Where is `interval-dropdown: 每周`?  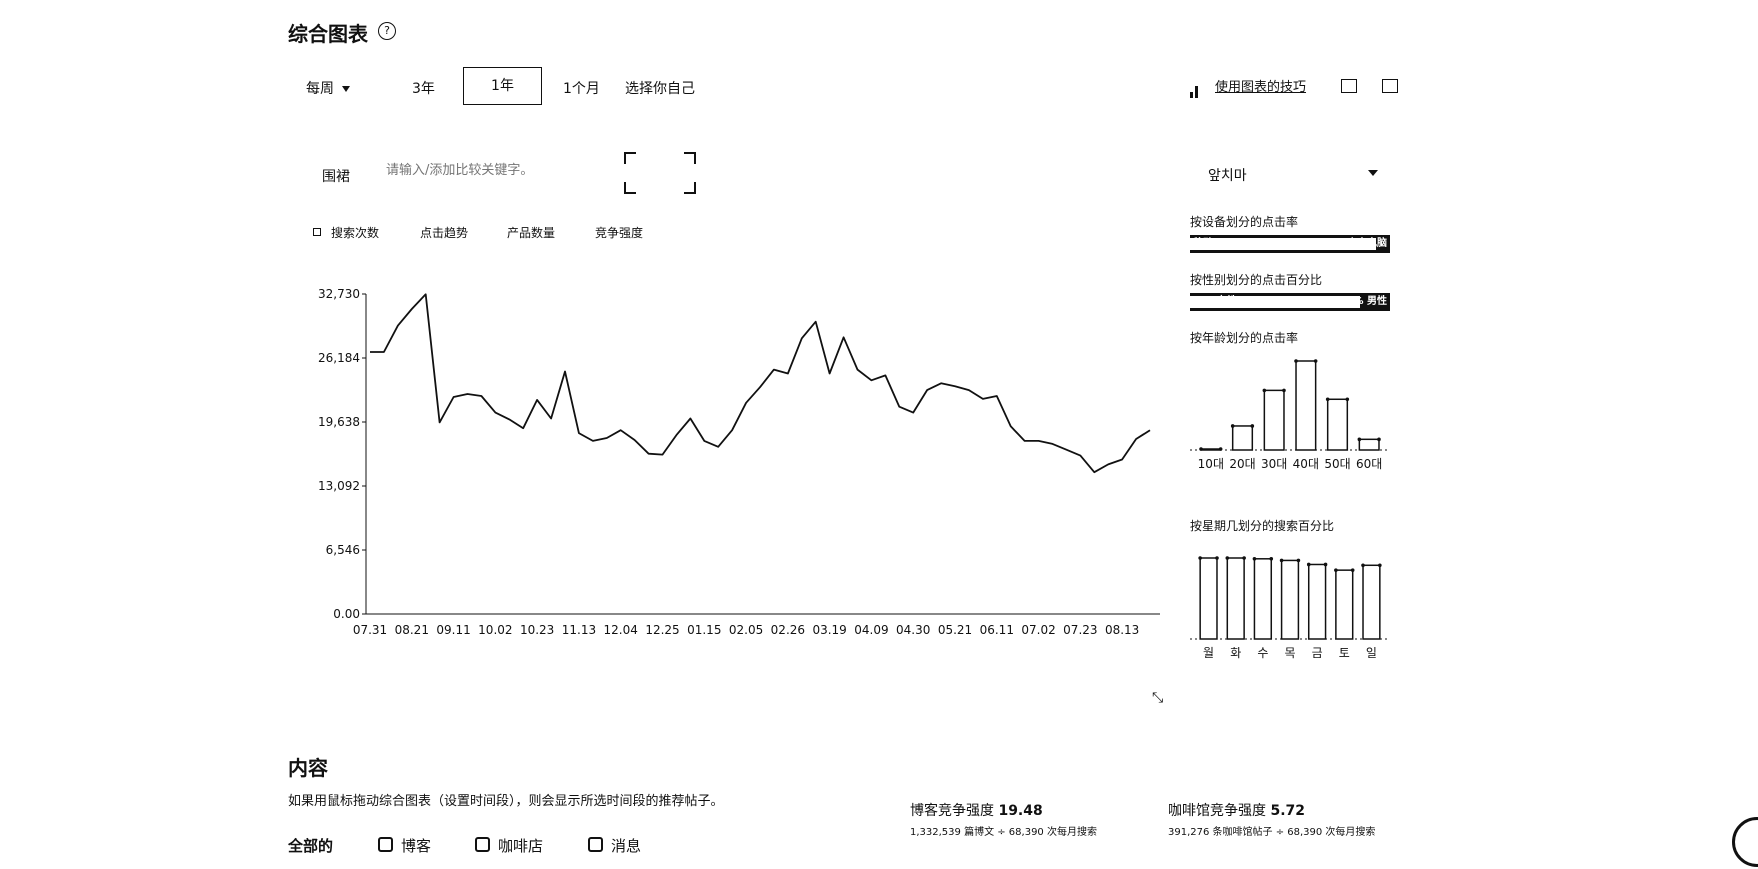
interval-dropdown: 每周 is located at coordinates (328, 88).